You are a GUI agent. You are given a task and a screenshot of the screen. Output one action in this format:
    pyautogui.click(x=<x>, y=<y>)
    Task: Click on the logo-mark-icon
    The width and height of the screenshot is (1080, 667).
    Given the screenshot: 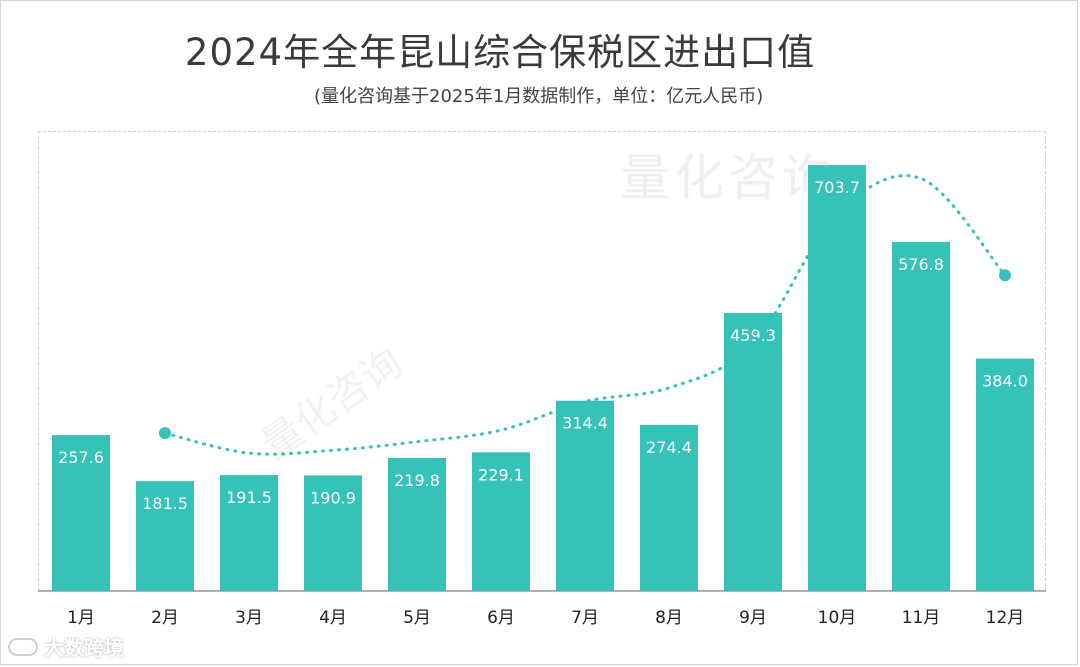 What is the action you would take?
    pyautogui.click(x=23, y=646)
    